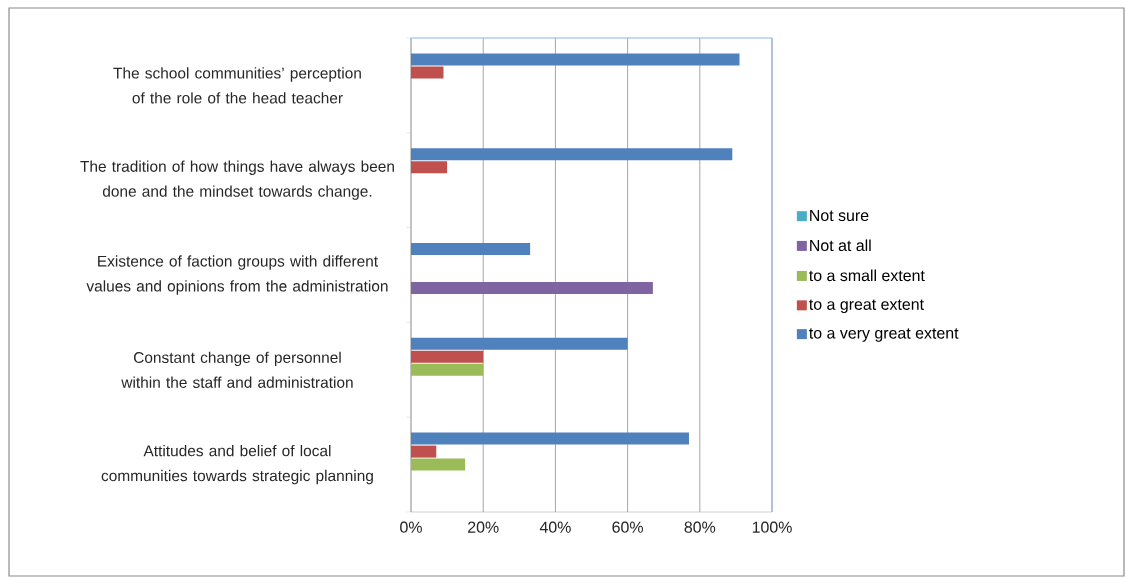 The width and height of the screenshot is (1126, 578). What do you see at coordinates (555, 527) in the screenshot?
I see `x-tick-label: 40%` at bounding box center [555, 527].